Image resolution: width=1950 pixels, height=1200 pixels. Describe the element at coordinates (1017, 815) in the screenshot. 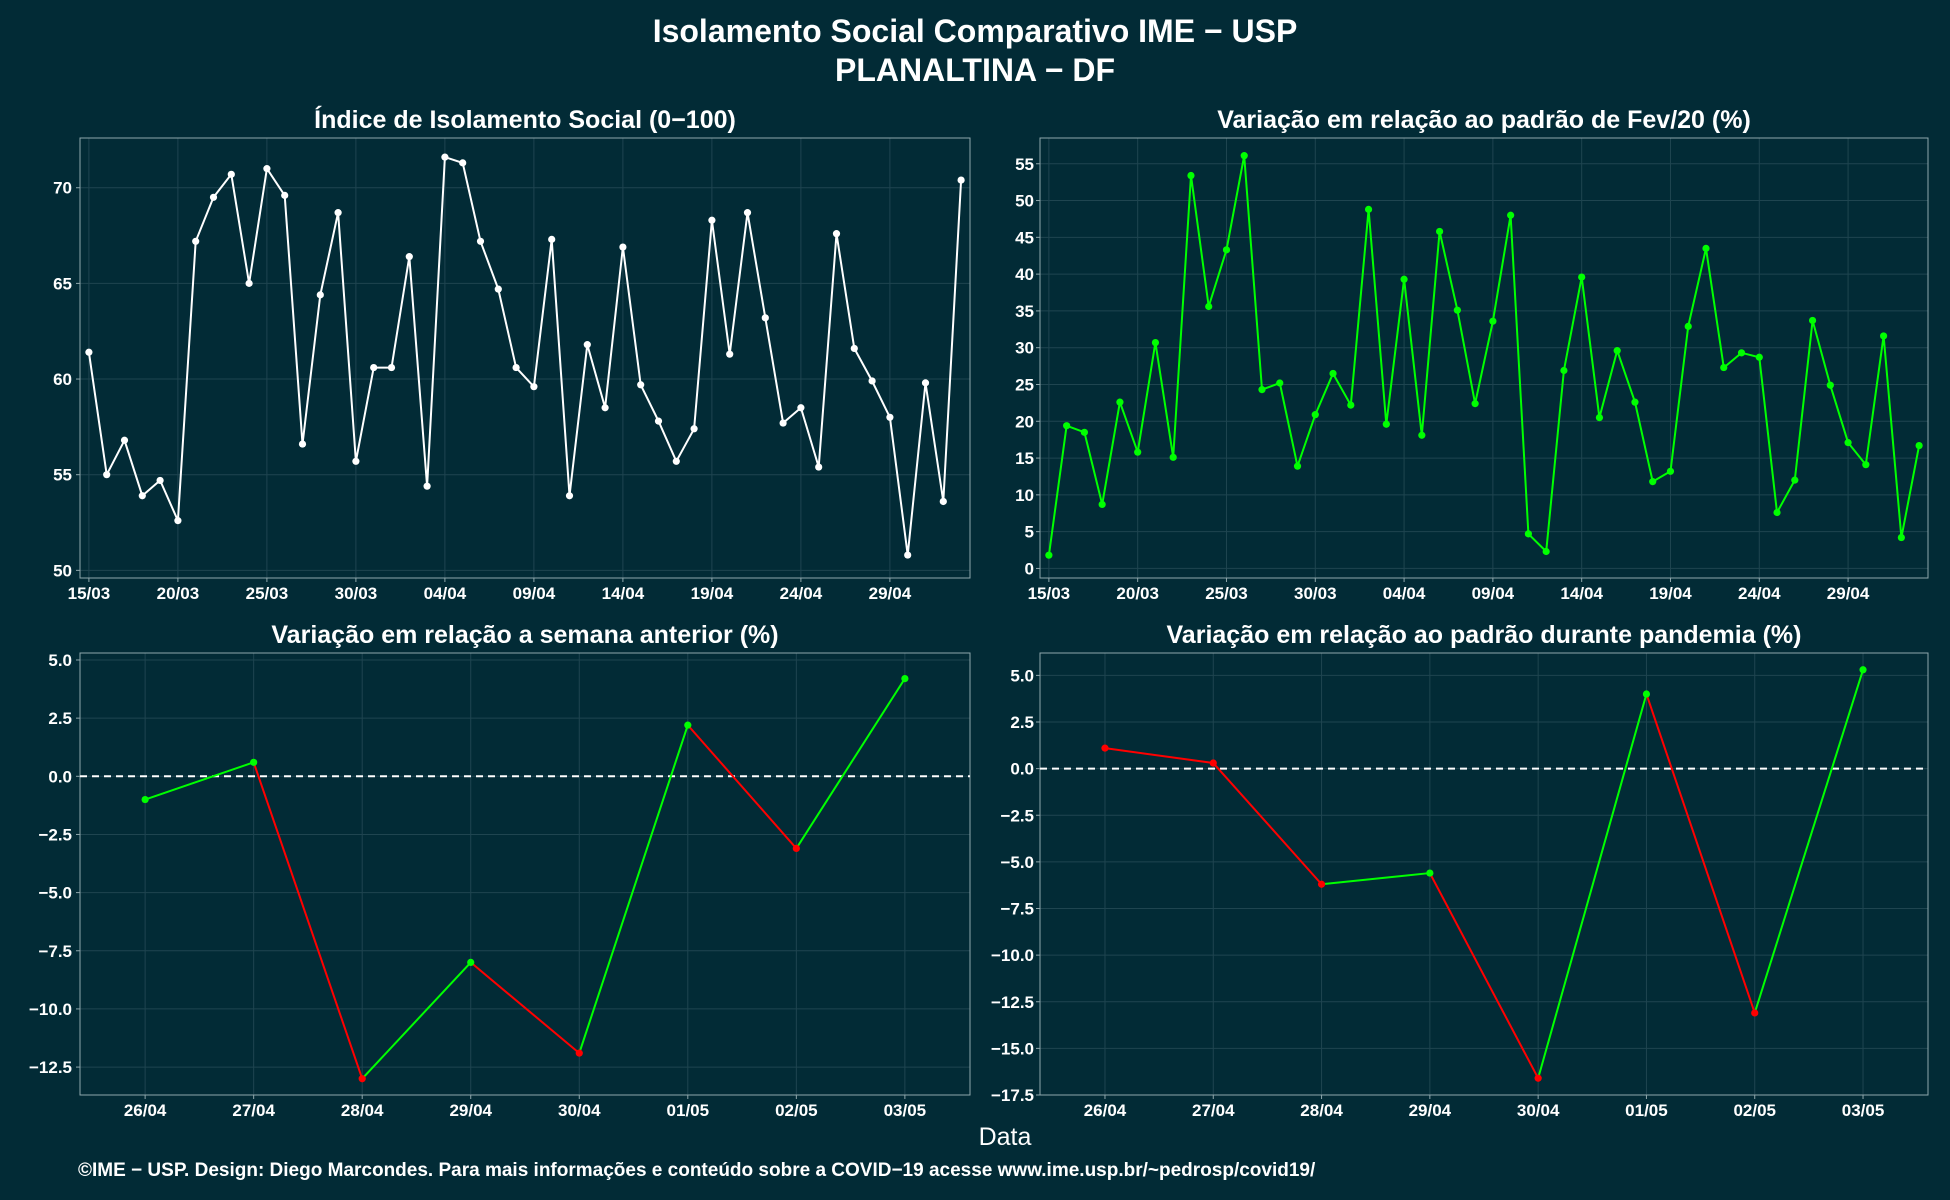

I see `y-tick-label: −2.5` at that location.